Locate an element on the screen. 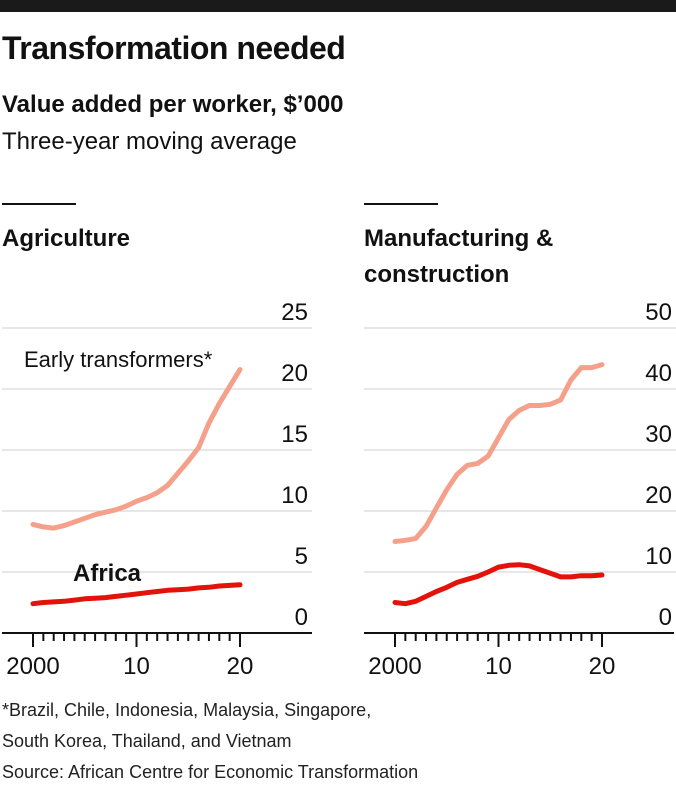 The image size is (676, 802). chart-title: Transformation needed is located at coordinates (174, 48).